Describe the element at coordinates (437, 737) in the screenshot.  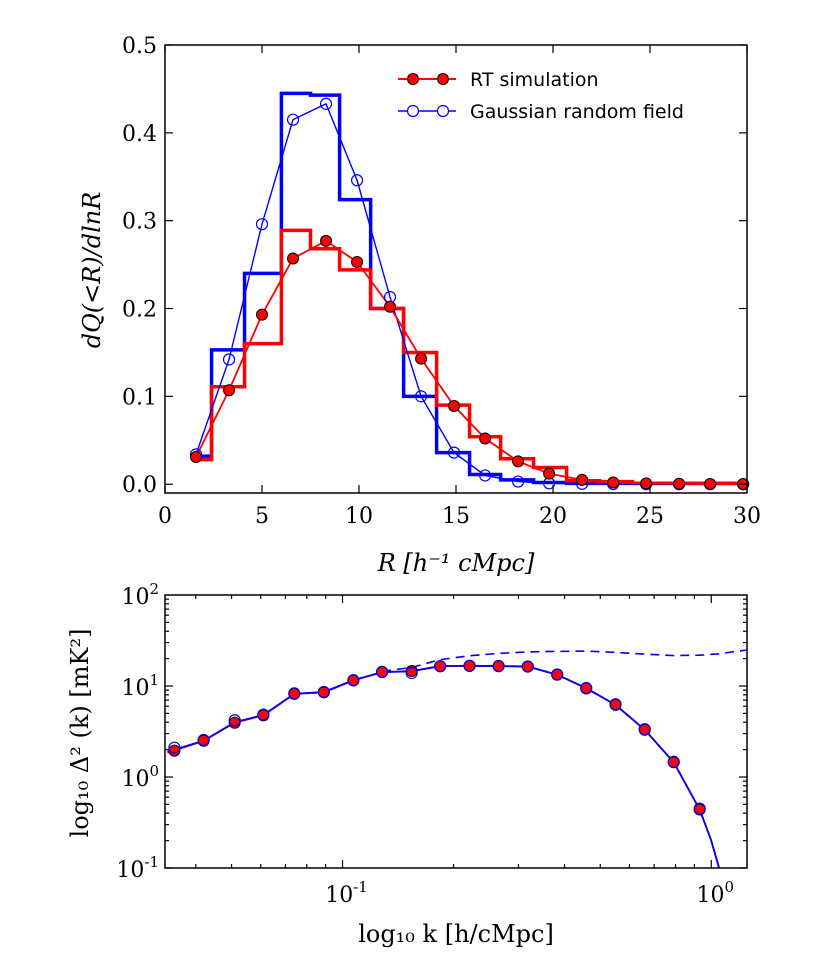
I see `bottom-markers-layer` at that location.